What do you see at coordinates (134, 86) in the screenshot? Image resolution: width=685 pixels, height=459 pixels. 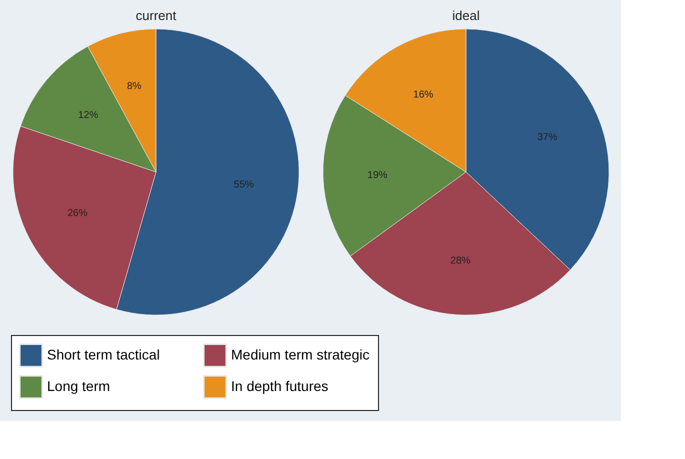 I see `data-label: 8%` at bounding box center [134, 86].